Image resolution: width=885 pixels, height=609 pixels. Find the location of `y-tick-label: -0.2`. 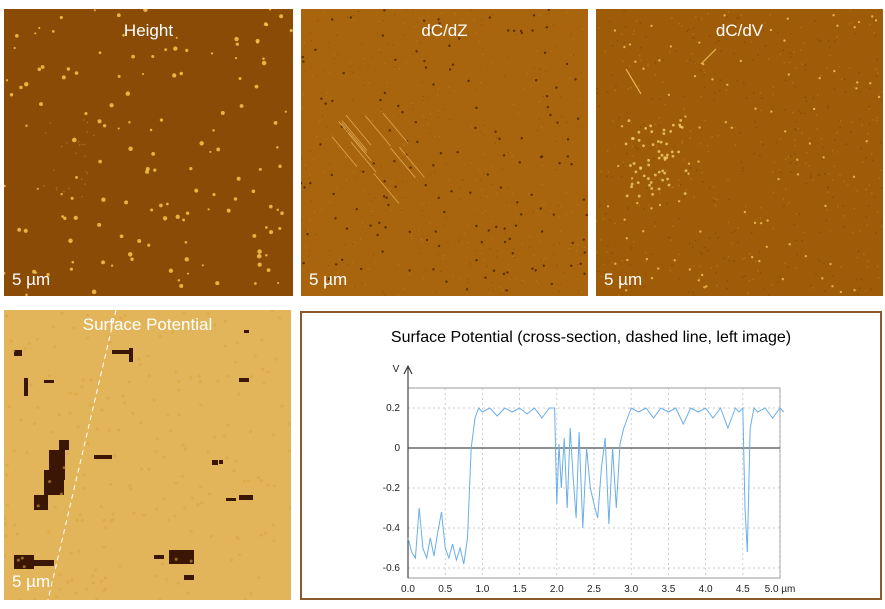

y-tick-label: -0.2 is located at coordinates (392, 488).